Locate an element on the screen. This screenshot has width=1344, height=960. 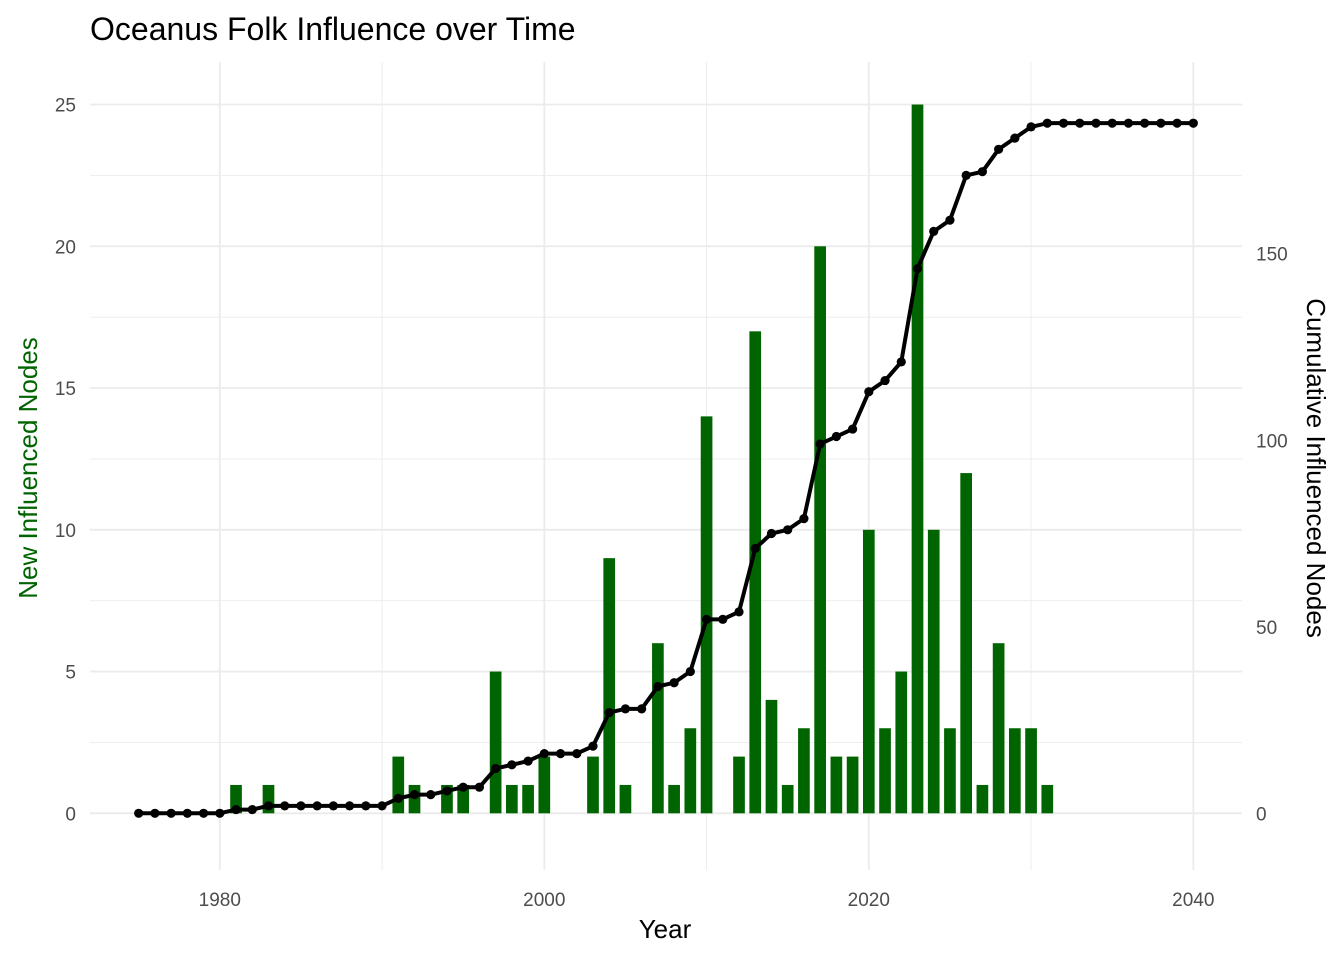
left-y-tick-label: 25 is located at coordinates (65, 106).